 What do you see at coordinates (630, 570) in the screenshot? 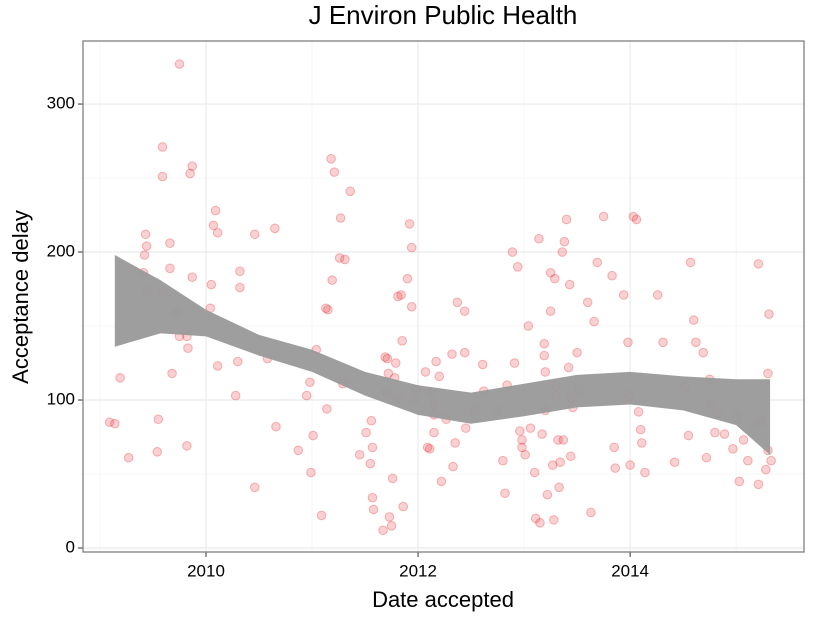
I see `x-tick-label: 2014` at bounding box center [630, 570].